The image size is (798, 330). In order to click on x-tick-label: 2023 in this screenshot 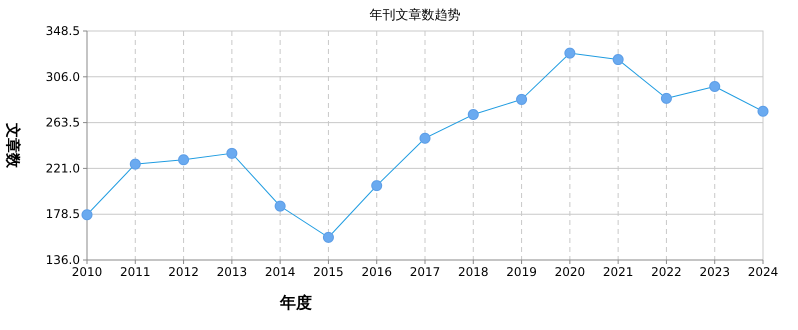, I will do `click(714, 272)`.